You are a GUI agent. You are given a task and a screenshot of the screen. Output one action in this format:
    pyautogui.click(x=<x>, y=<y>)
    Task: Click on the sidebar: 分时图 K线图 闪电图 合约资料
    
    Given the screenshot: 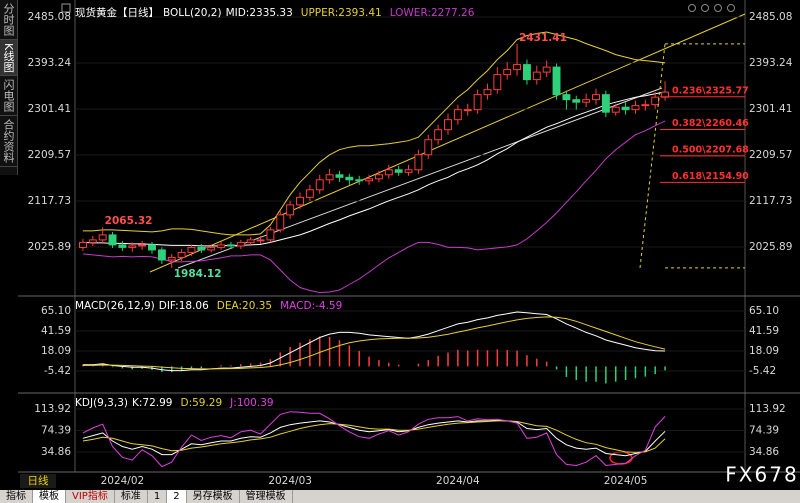 What is the action you would take?
    pyautogui.click(x=9, y=87)
    